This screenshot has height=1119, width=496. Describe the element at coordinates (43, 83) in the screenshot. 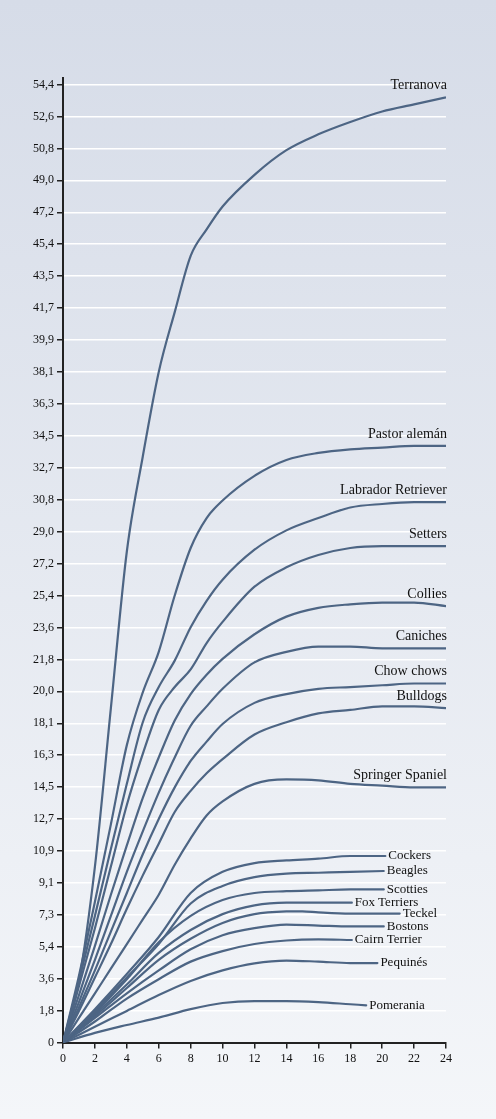

I see `y-tick-label: 54,4` at that location.